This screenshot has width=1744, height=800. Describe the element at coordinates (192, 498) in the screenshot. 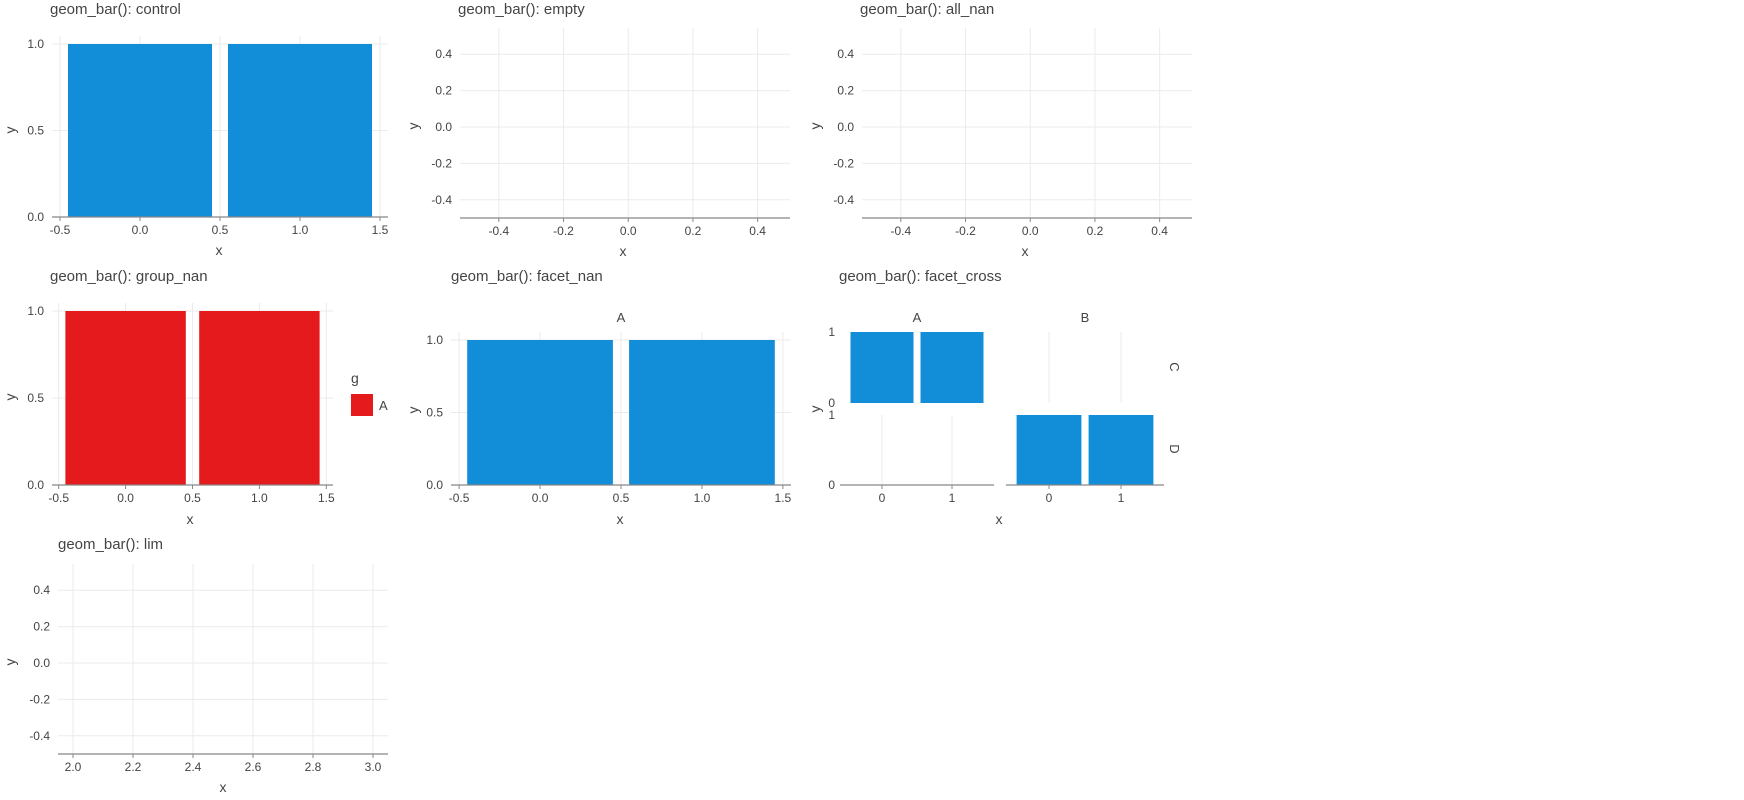

I see `group_nan-x-tick-label: 0.5` at that location.